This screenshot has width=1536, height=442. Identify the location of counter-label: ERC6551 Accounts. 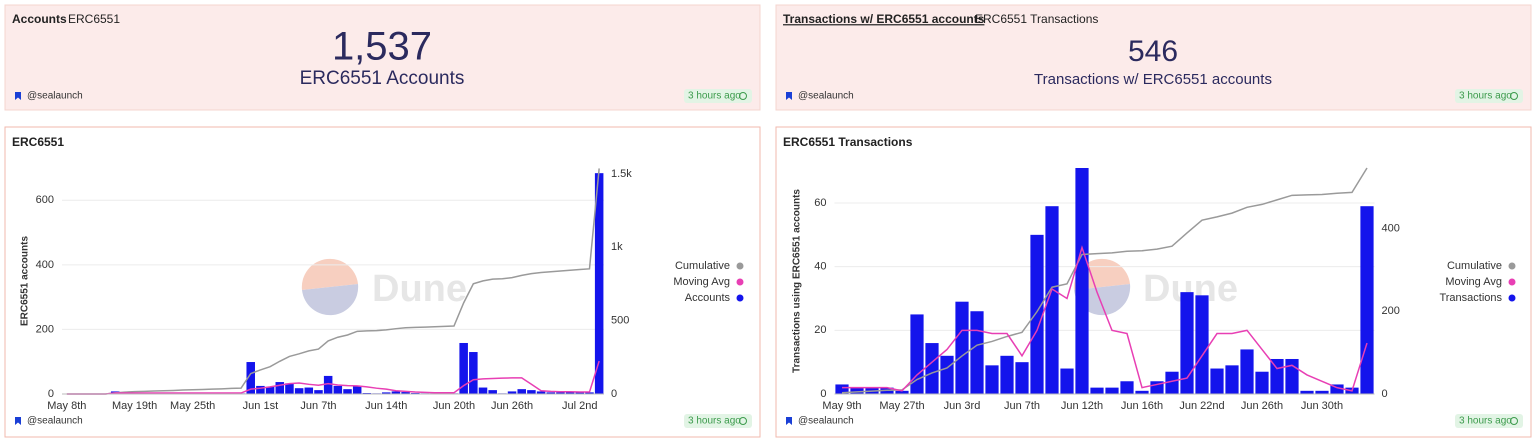
(382, 78).